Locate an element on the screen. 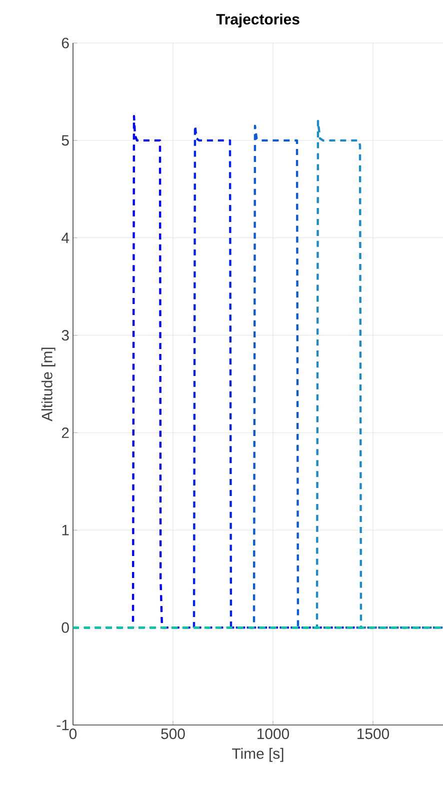  y-tick-label: 1 is located at coordinates (65, 530).